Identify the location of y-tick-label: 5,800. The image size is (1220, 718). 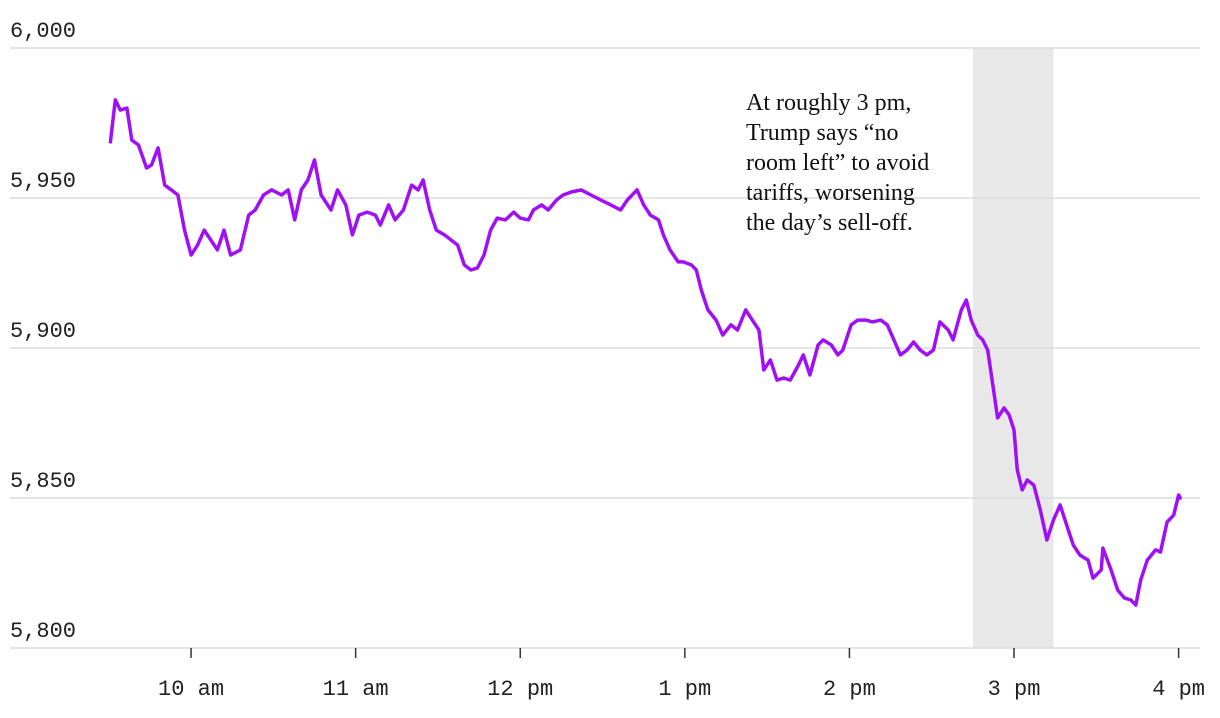
(43, 631).